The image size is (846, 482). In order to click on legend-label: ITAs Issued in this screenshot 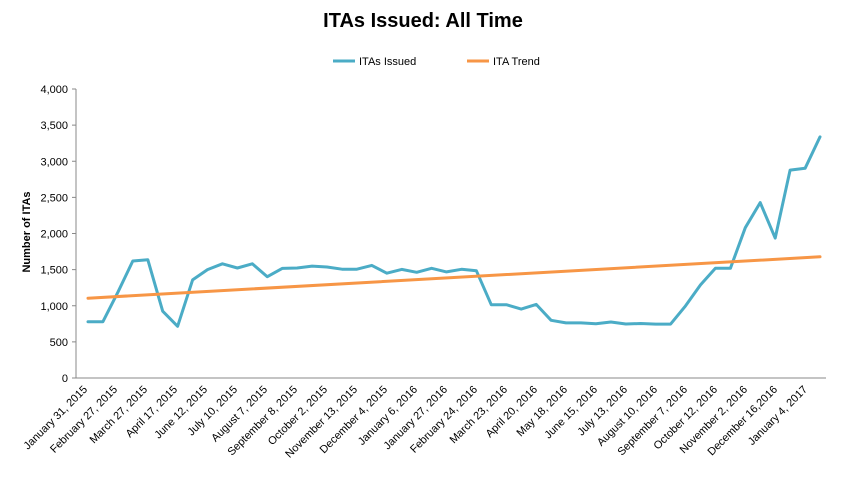, I will do `click(387, 62)`.